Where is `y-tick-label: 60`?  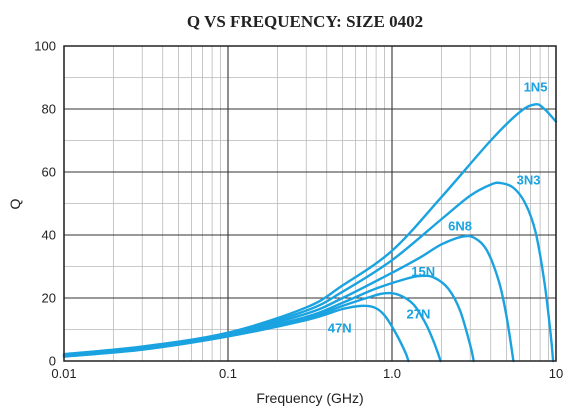 y-tick-label: 60 is located at coordinates (49, 172).